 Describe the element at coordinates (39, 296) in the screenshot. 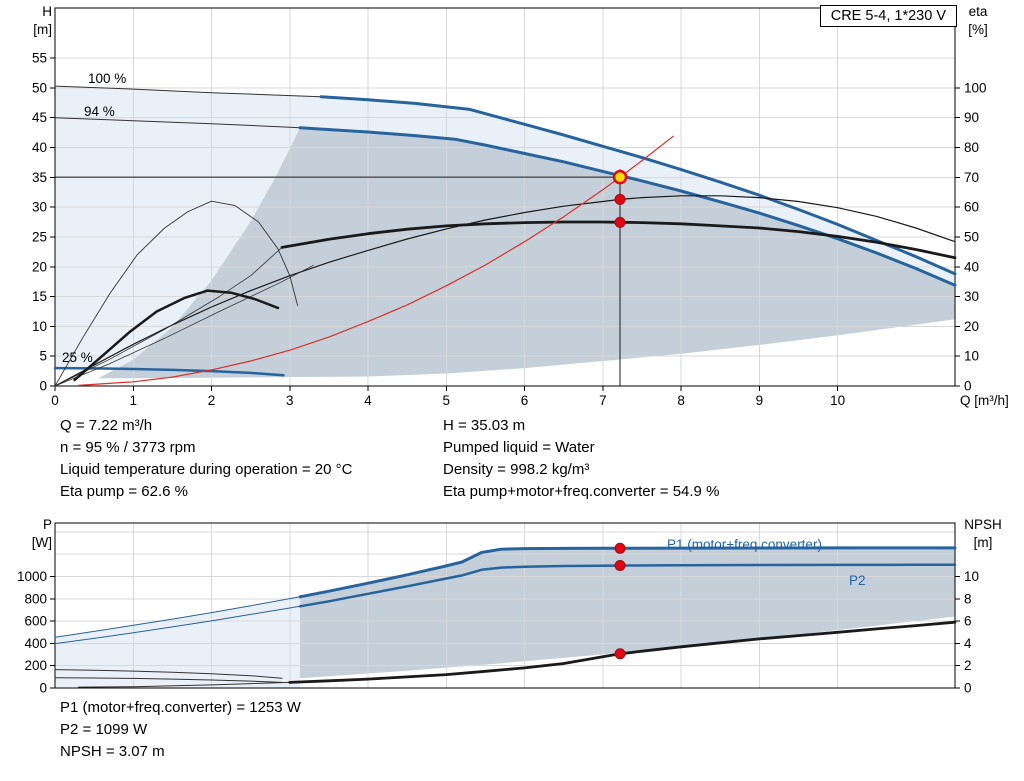

I see `ytick-label: 15` at that location.